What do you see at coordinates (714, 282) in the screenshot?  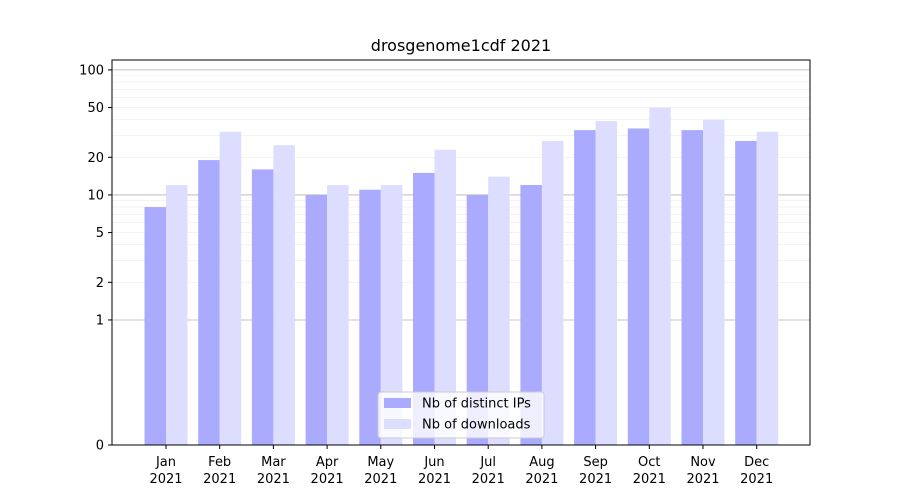 I see `bar-downloads-nov` at bounding box center [714, 282].